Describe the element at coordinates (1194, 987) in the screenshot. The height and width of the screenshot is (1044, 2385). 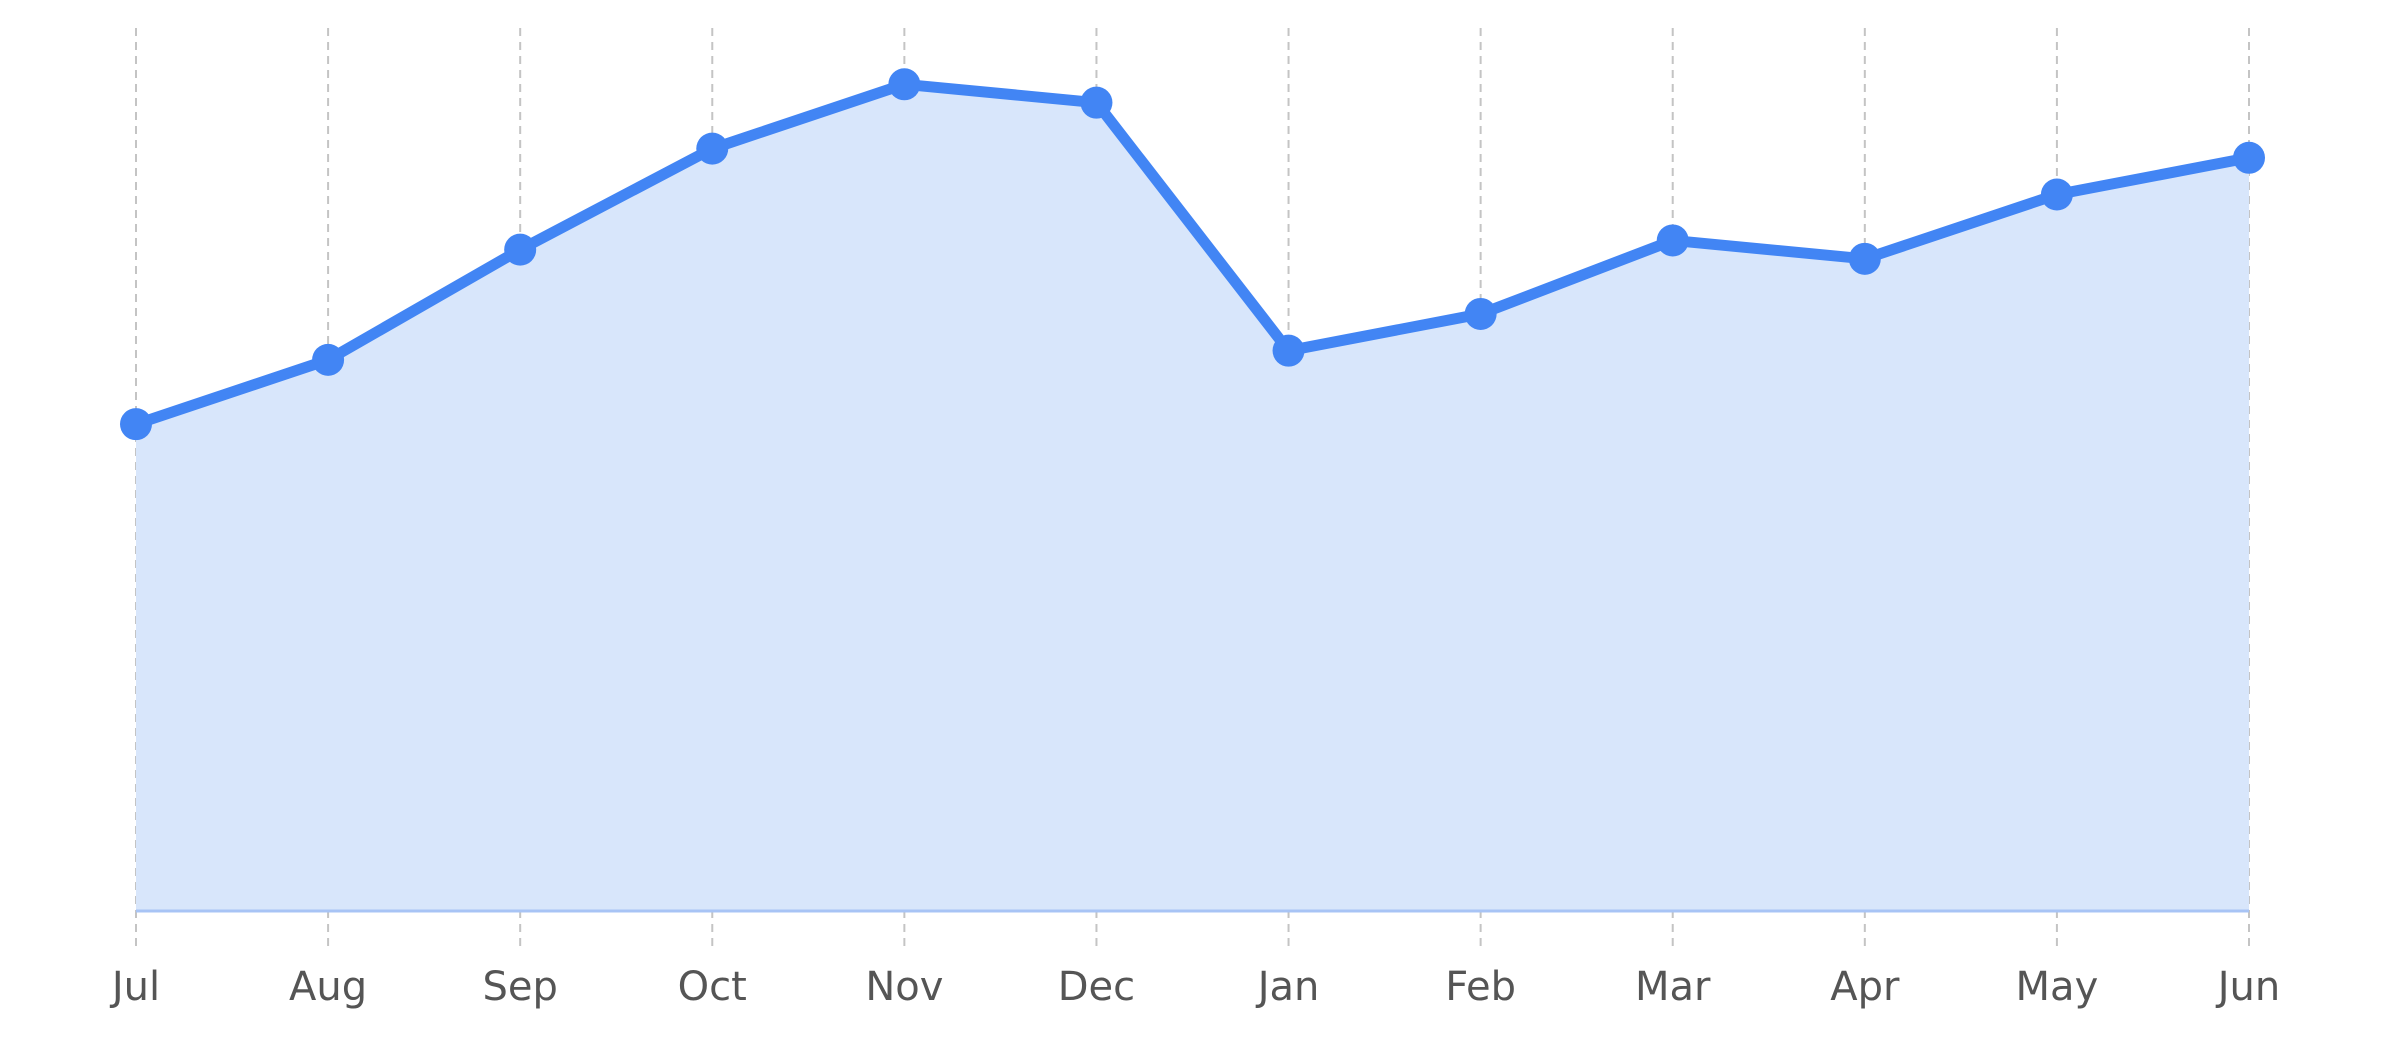
I see `x-axis-ticks: Jul Aug Sep Oct Nov Dec Jan Feb Mar Apr May Jun` at that location.